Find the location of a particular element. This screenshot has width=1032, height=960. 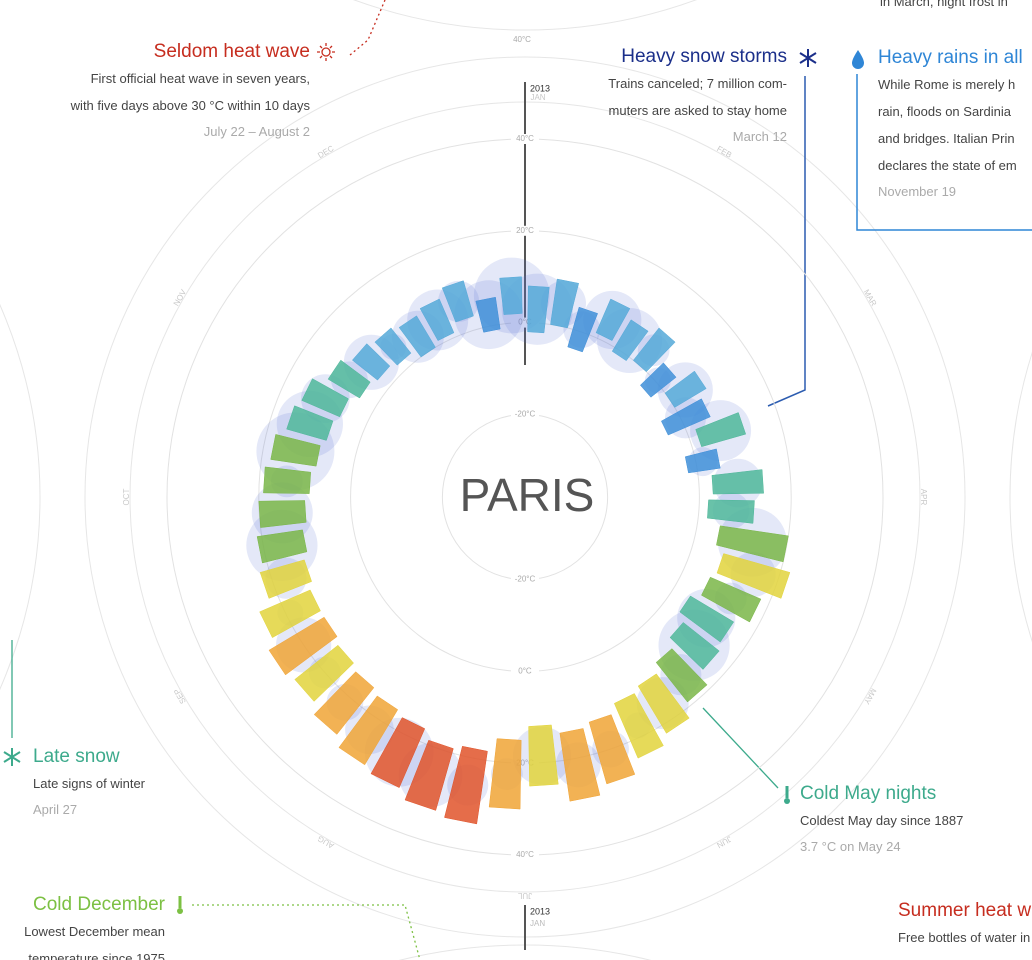

annotation-title: Cold May nights is located at coordinates (868, 793).